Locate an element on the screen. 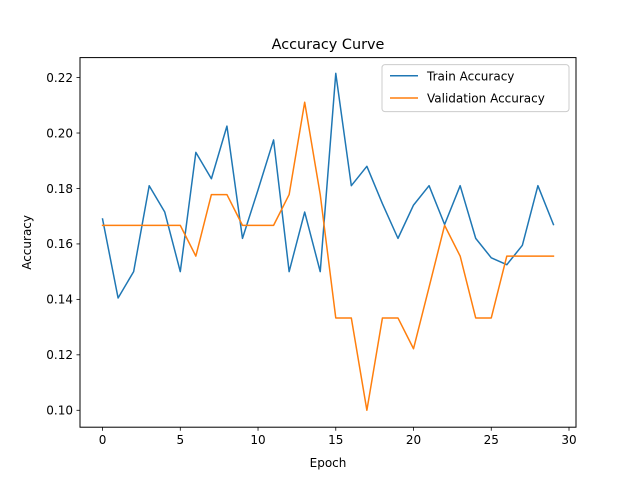 The width and height of the screenshot is (640, 480). y-tick-label: 0.22 is located at coordinates (59, 78).